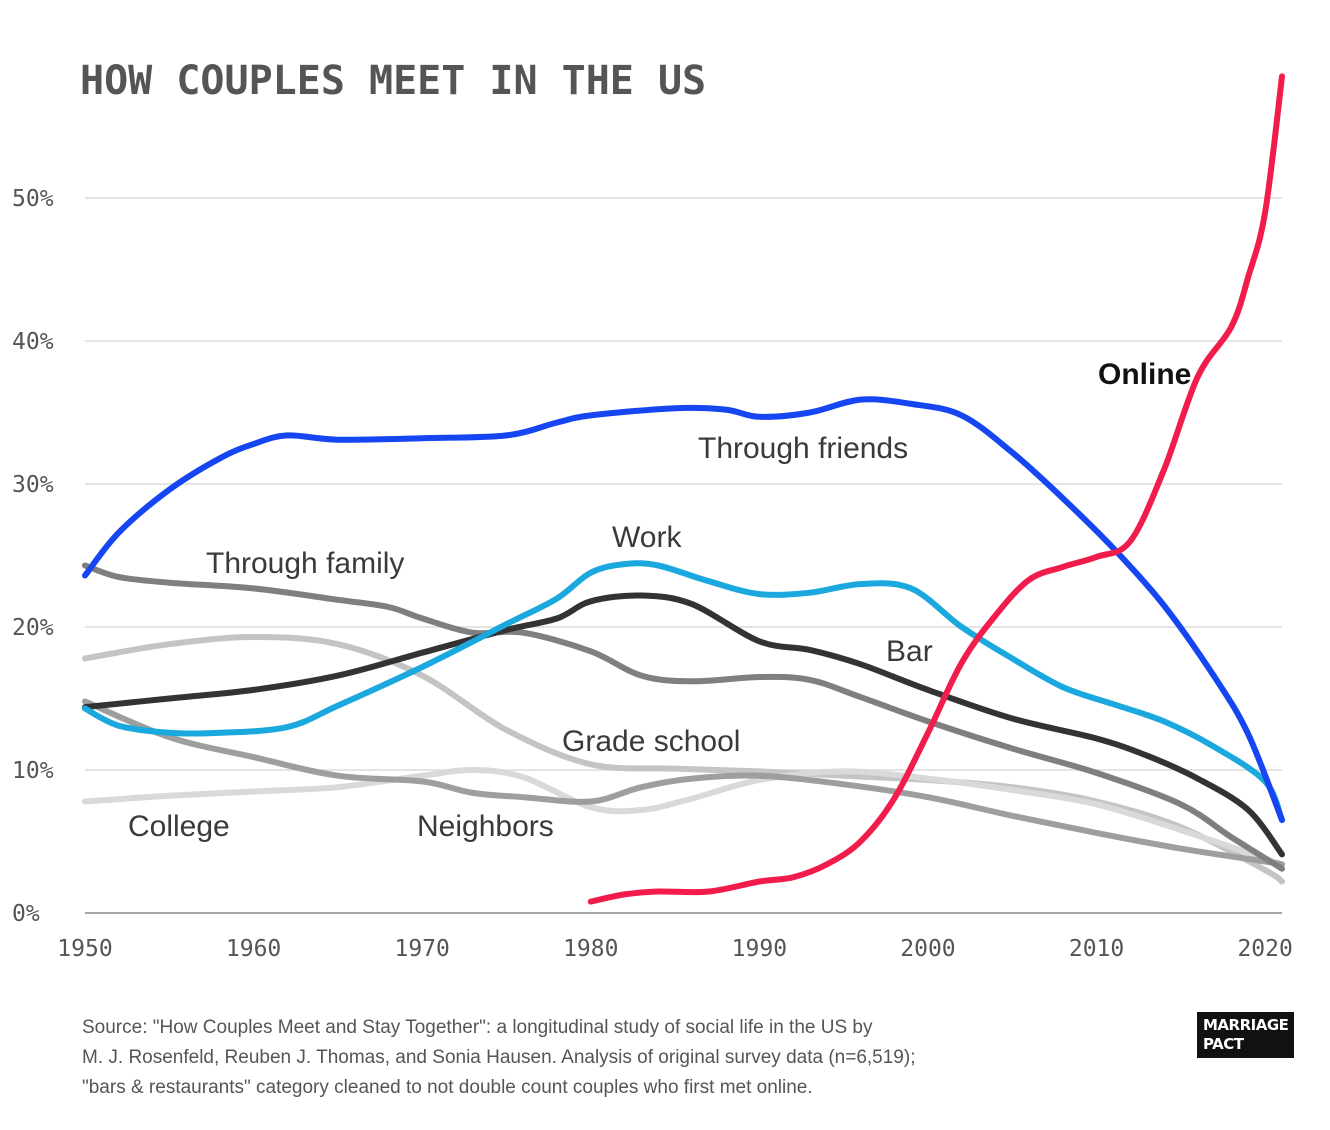 The height and width of the screenshot is (1130, 1330). I want to click on y-tick-label: 50%, so click(33, 199).